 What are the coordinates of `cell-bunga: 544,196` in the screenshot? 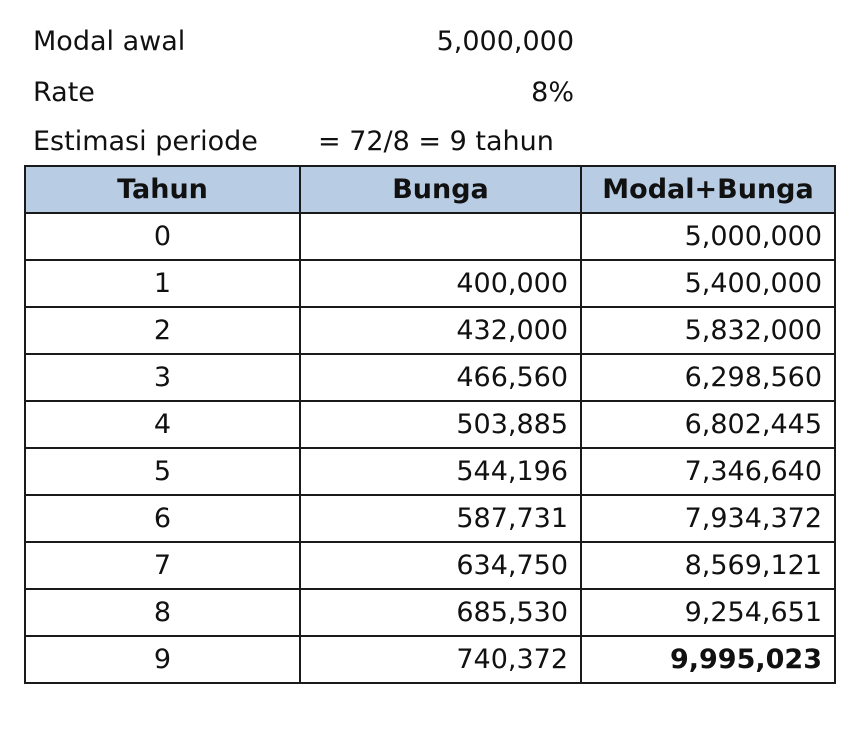 It's located at (440, 471).